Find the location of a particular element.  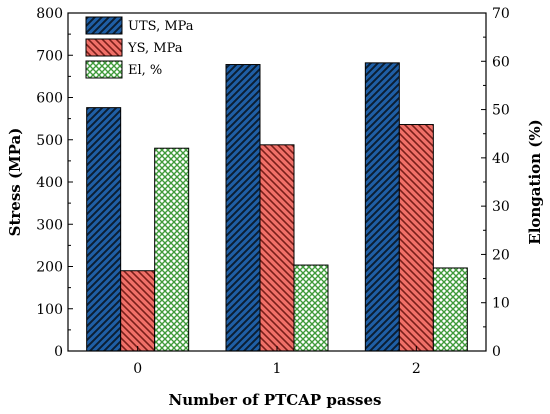

y2-tick-label: 0 is located at coordinates (496, 352).